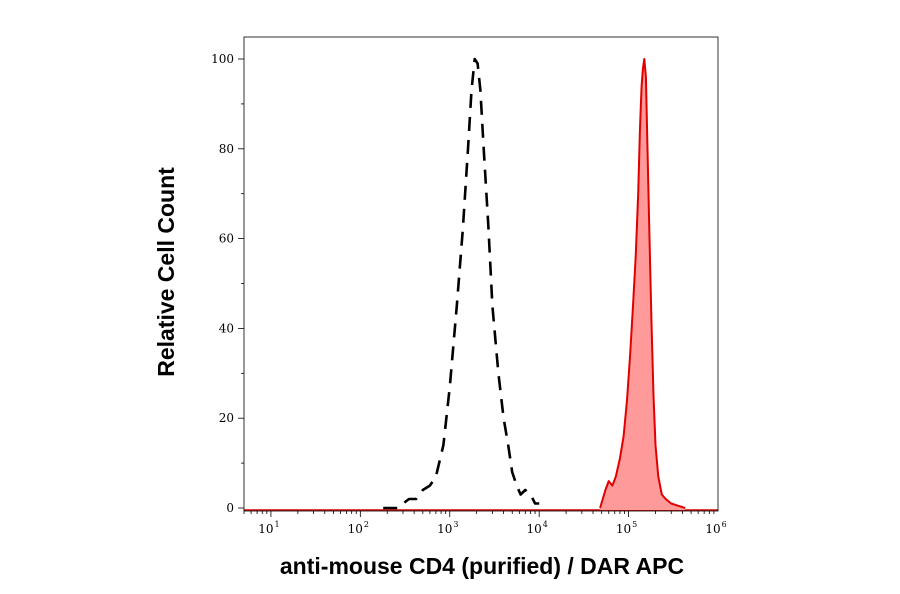 This screenshot has width=900, height=594. Describe the element at coordinates (226, 239) in the screenshot. I see `y-tick-label: 60` at that location.